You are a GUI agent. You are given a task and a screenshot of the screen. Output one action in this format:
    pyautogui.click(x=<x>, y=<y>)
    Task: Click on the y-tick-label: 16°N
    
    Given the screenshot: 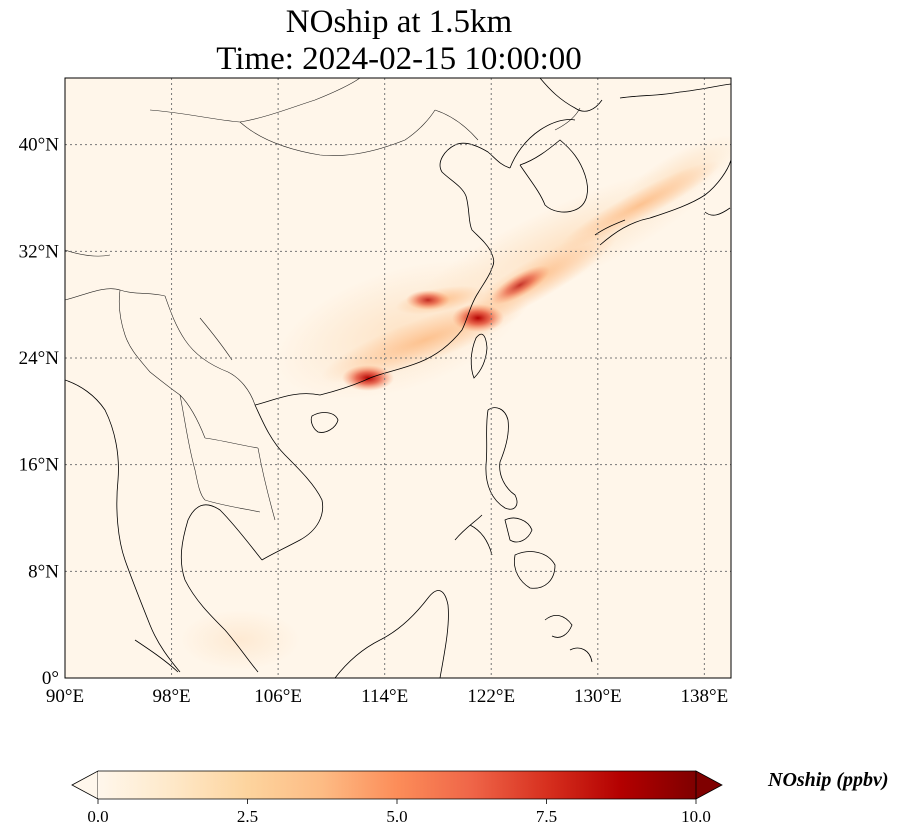 What is the action you would take?
    pyautogui.click(x=39, y=465)
    